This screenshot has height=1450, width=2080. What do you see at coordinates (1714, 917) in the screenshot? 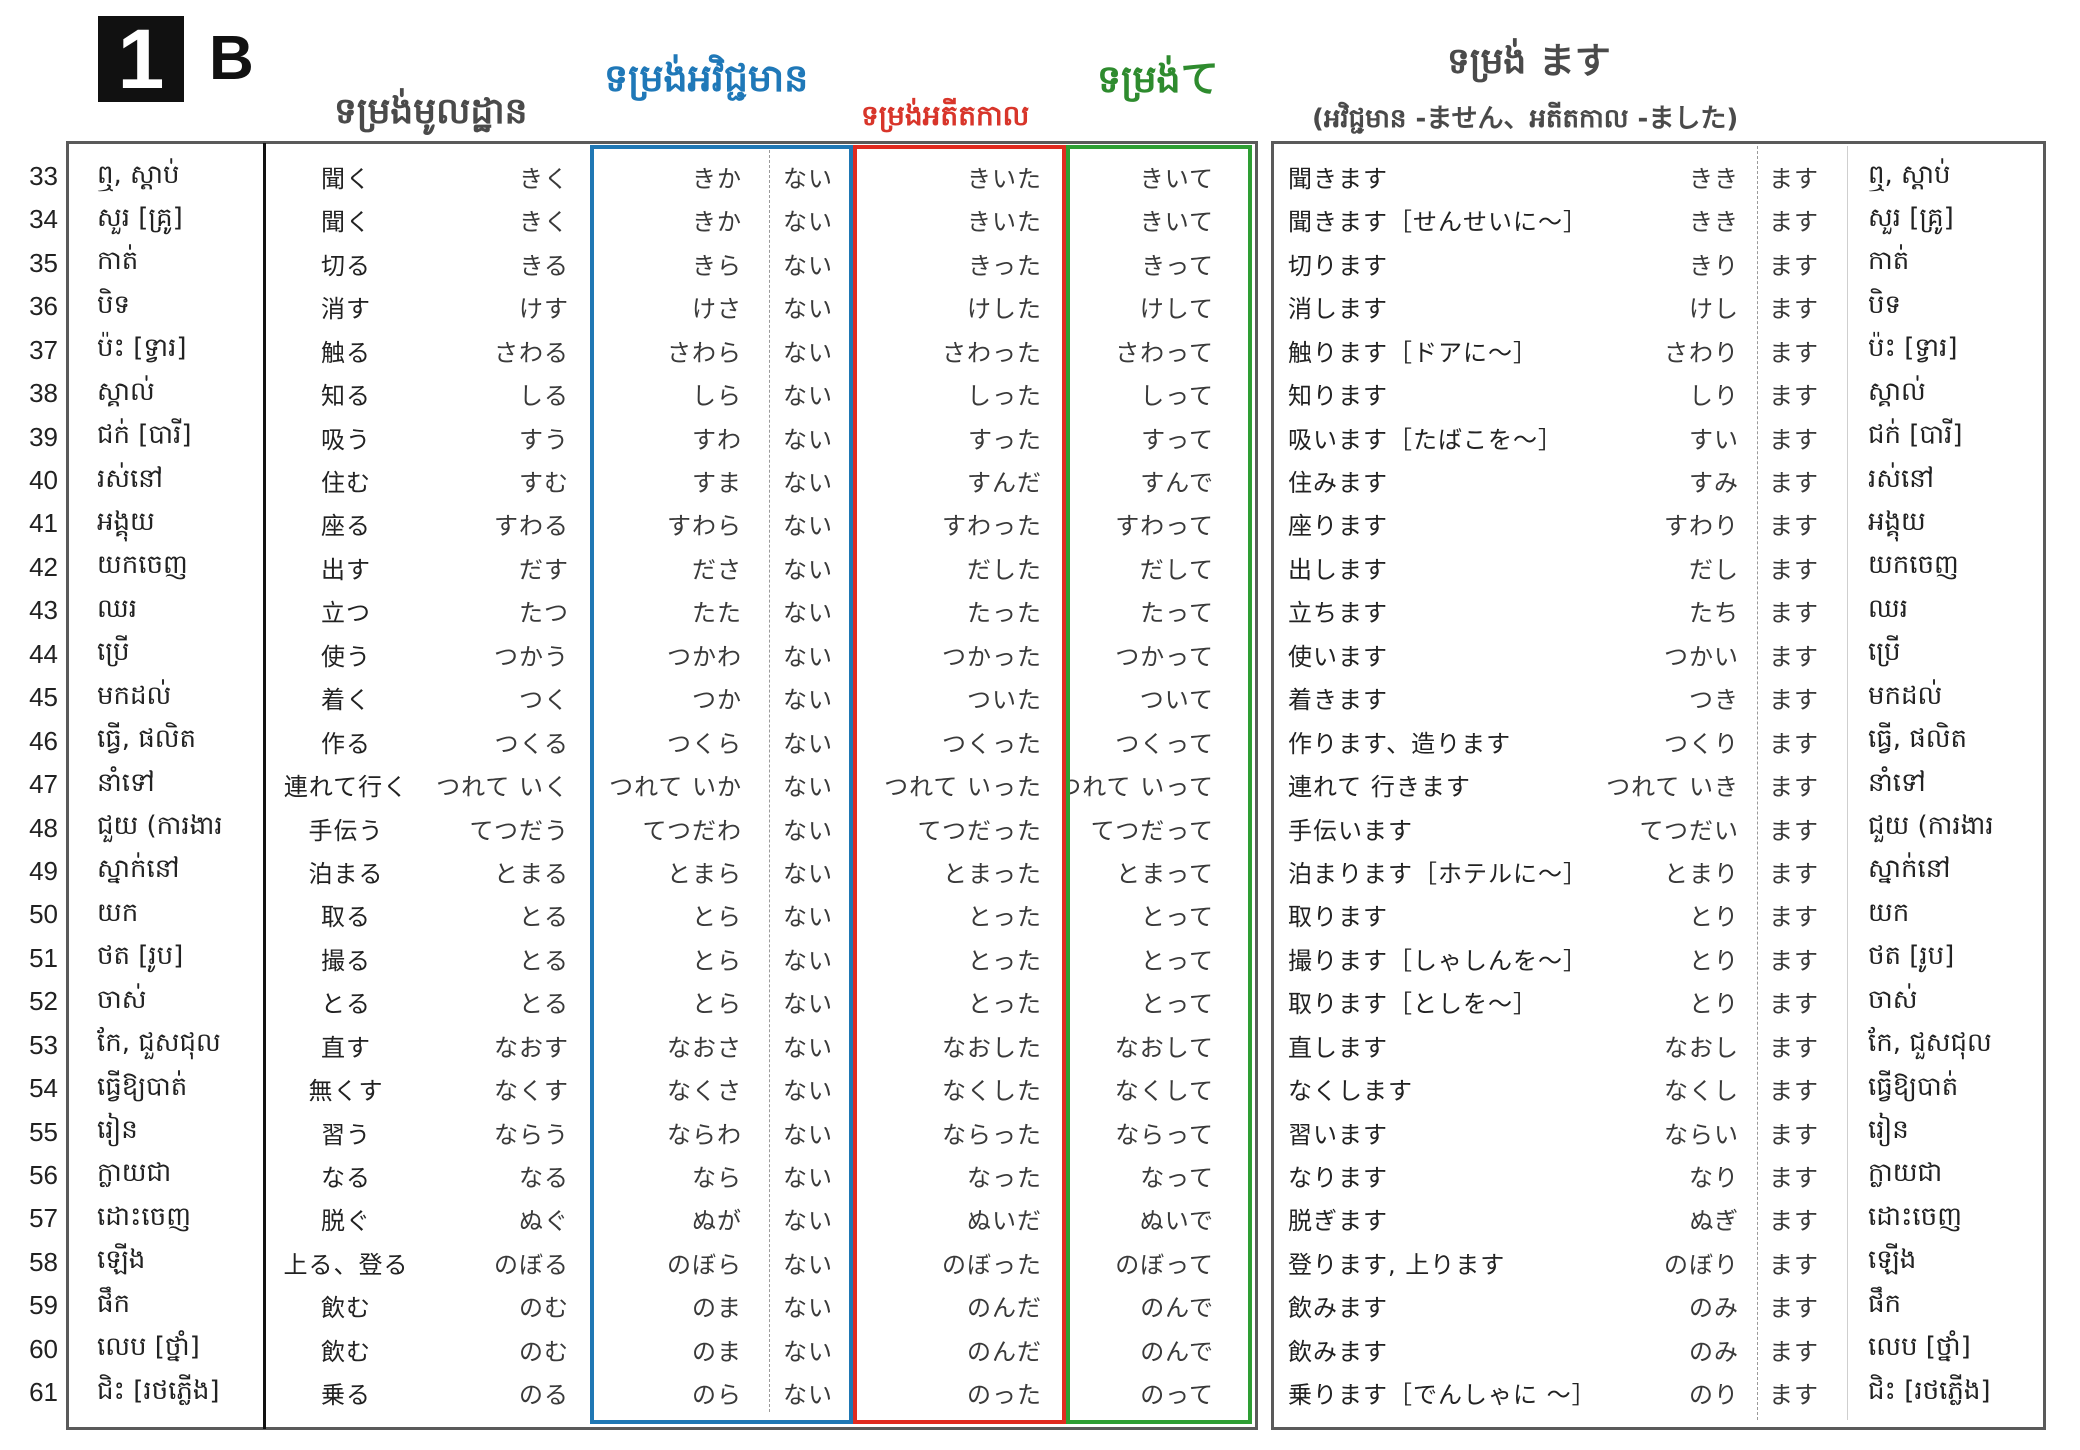
I see `masu-stem: とり` at bounding box center [1714, 917].